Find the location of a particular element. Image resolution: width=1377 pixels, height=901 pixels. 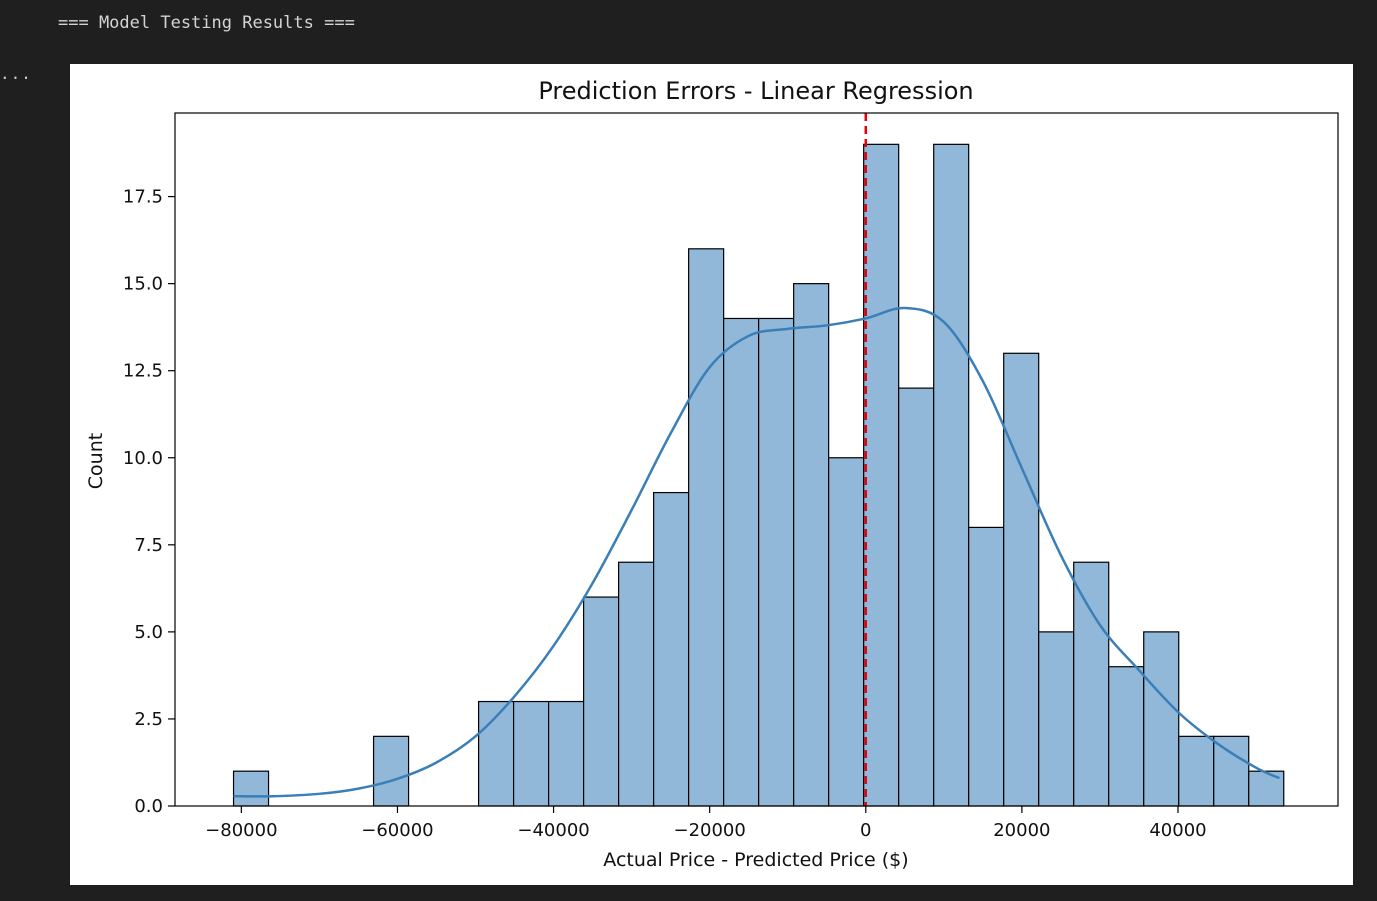

x-tick-label: −40000 is located at coordinates (553, 830).